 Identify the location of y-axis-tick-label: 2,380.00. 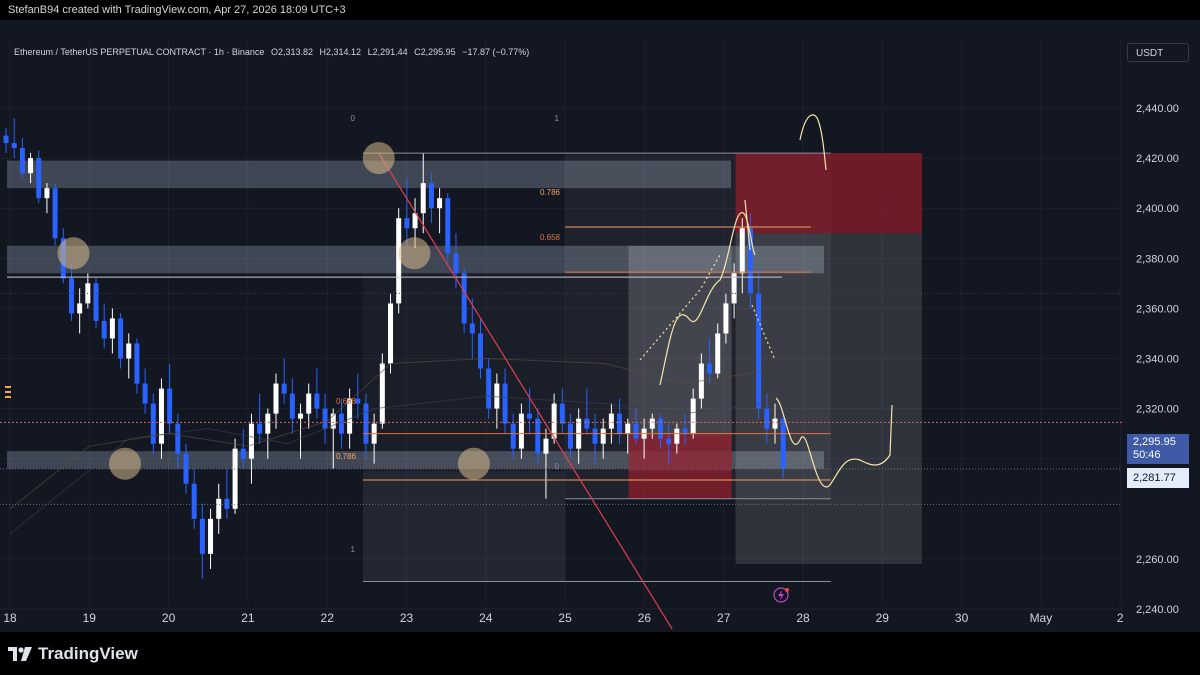
(1157, 259).